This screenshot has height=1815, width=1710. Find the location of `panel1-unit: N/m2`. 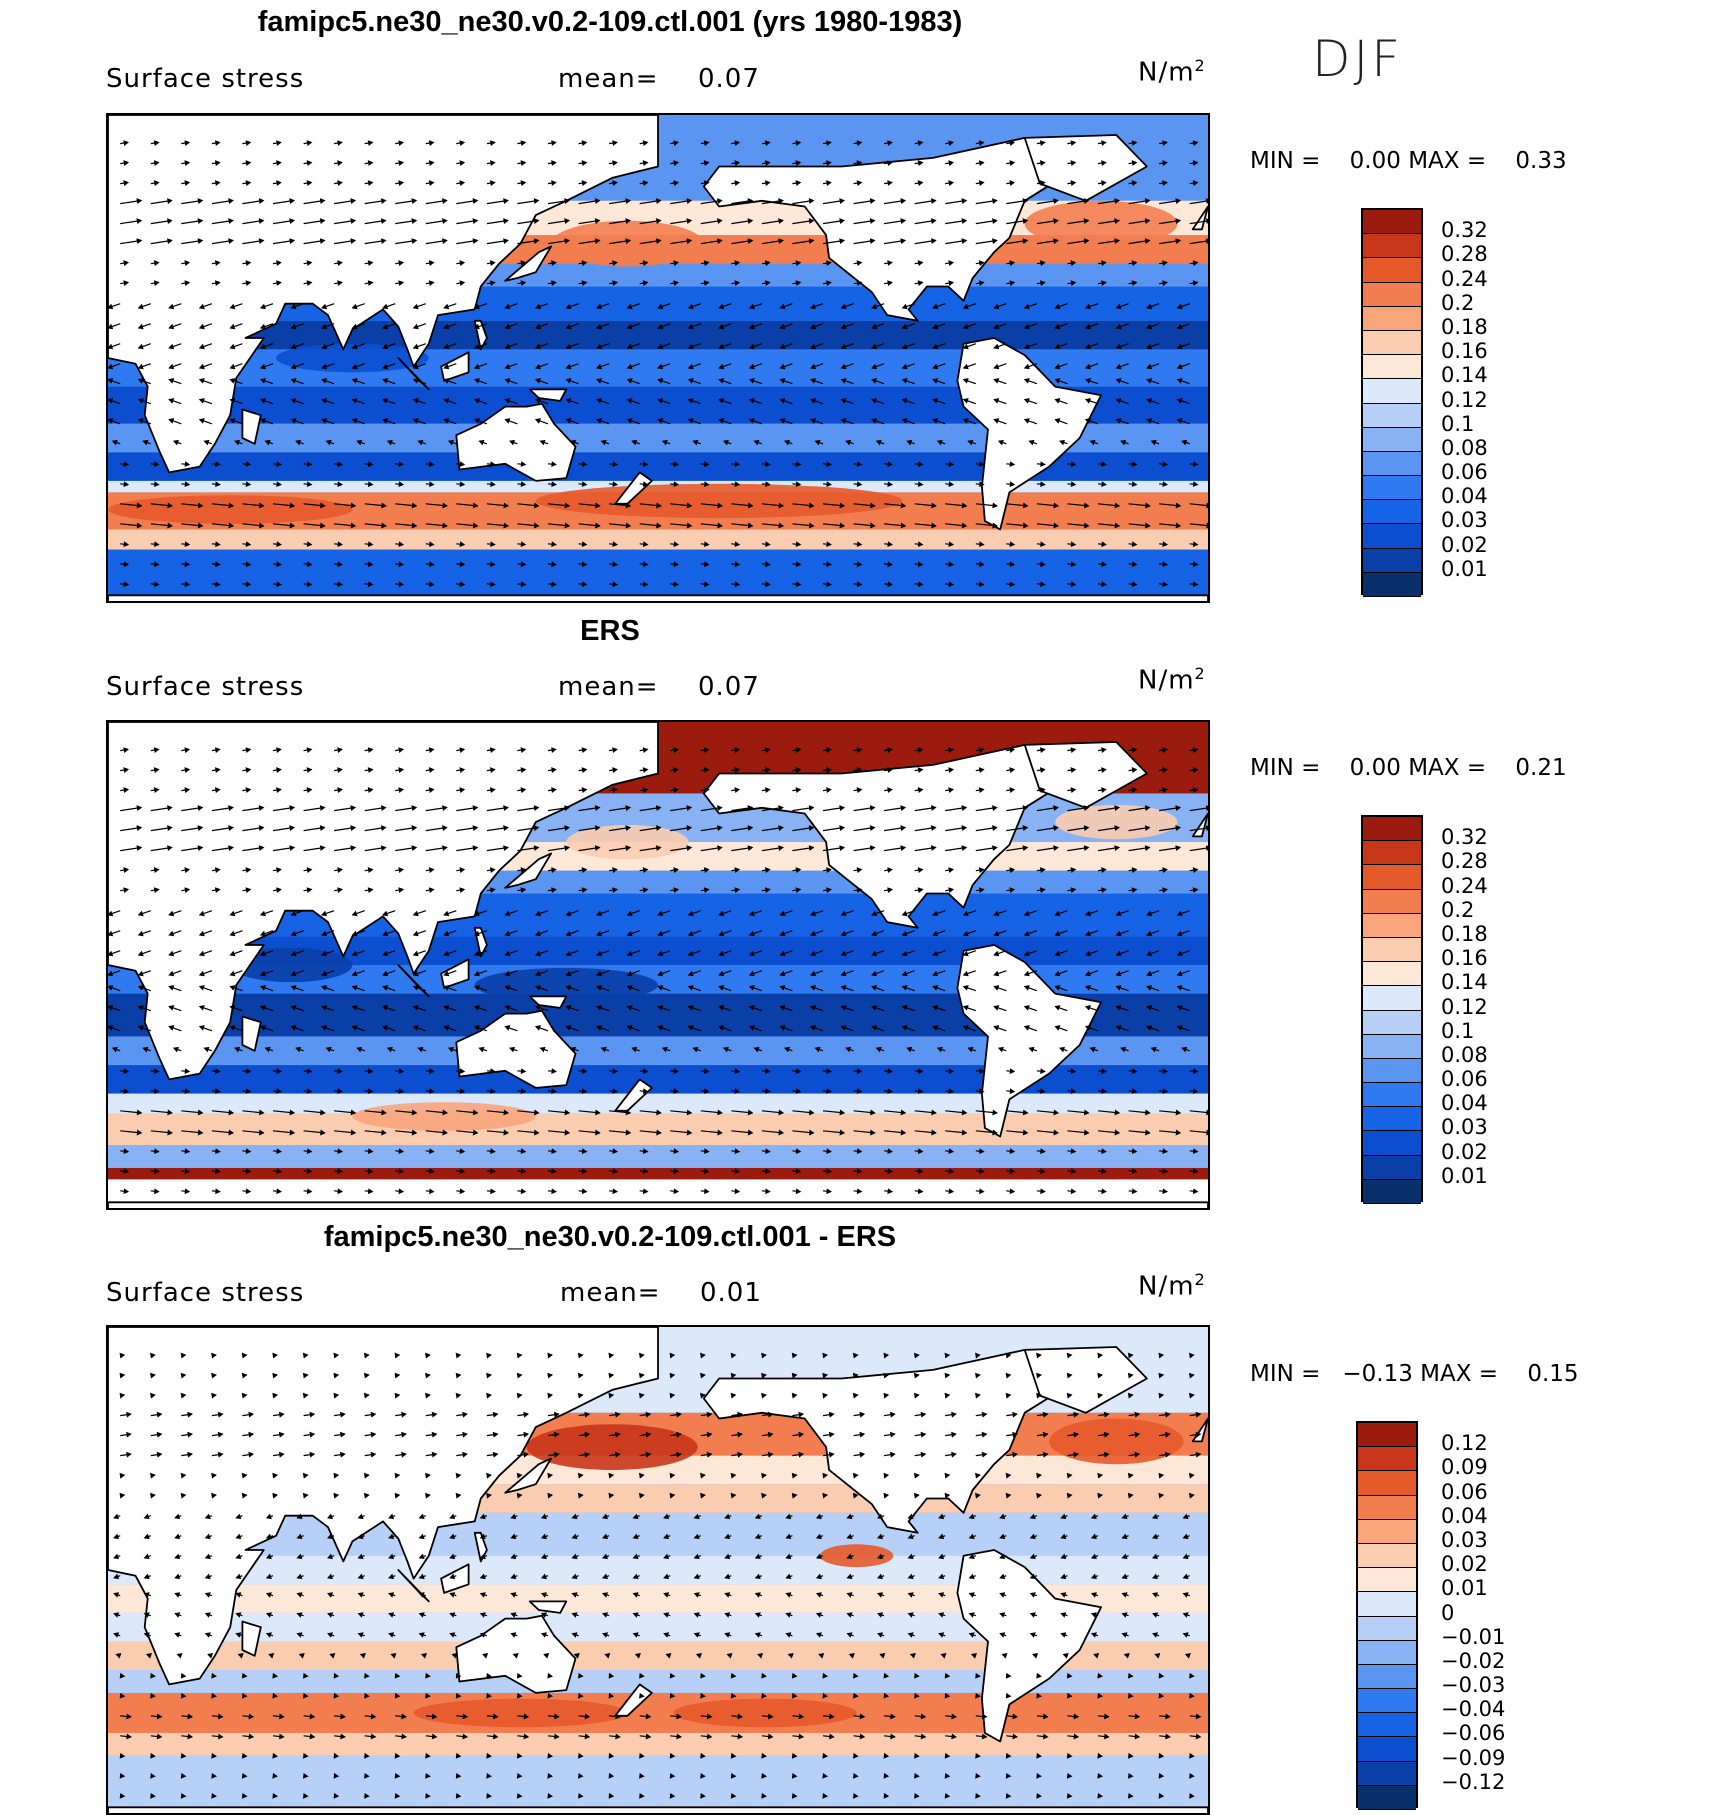

panel1-unit: N/m2 is located at coordinates (1172, 72).